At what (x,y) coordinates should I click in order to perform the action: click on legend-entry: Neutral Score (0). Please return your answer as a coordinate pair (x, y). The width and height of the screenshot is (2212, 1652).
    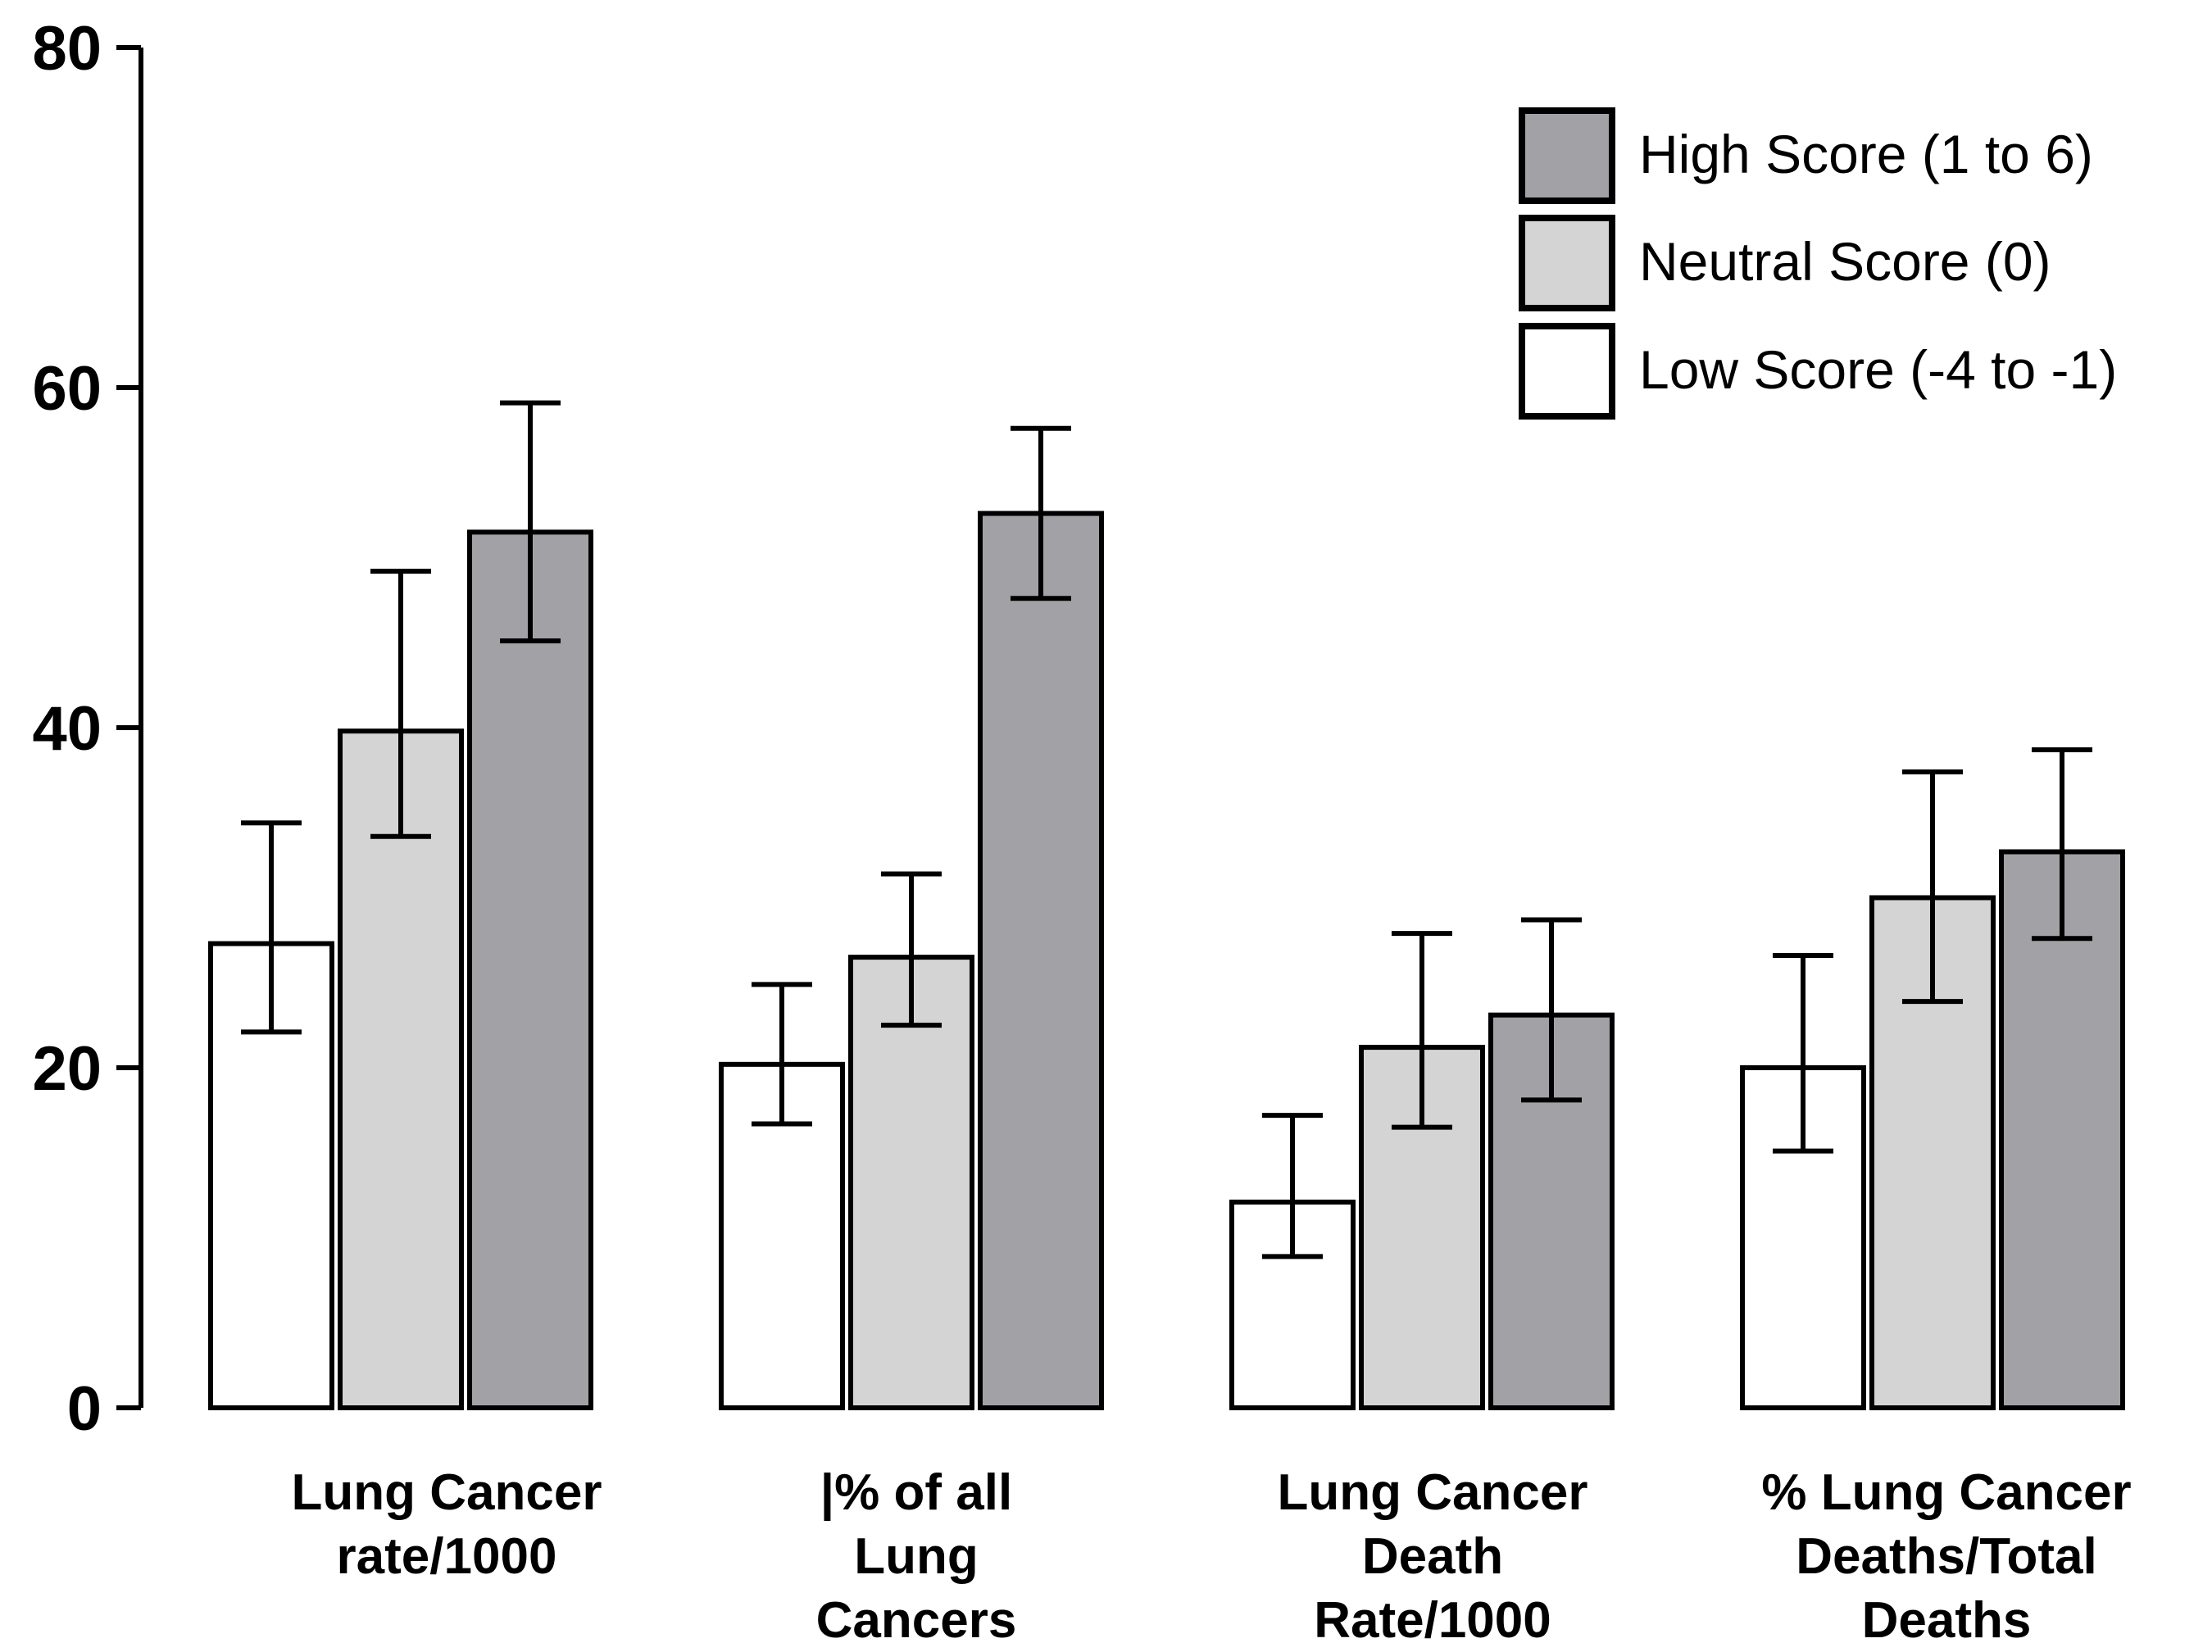
    Looking at the image, I should click on (1785, 263).